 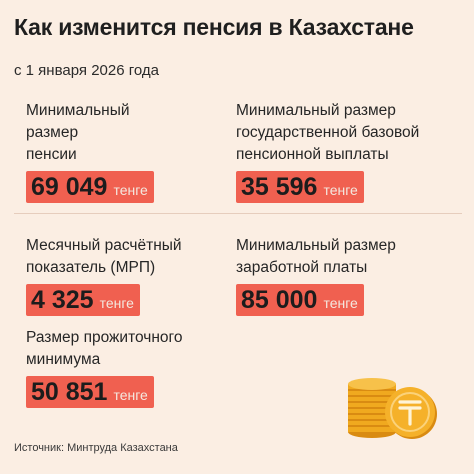 What do you see at coordinates (78, 110) in the screenshot?
I see `stat-label-line: Минимальный` at bounding box center [78, 110].